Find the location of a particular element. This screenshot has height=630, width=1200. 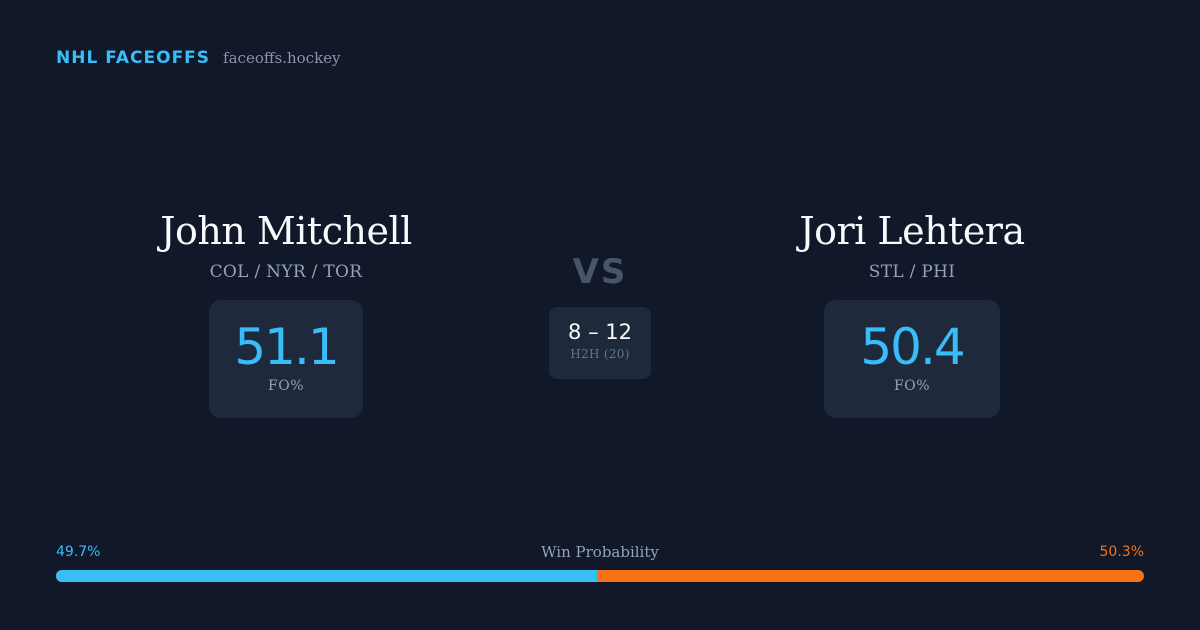

player-card-right: Jori Lehtera STL / PHI 50.4 FO% is located at coordinates (912, 312).